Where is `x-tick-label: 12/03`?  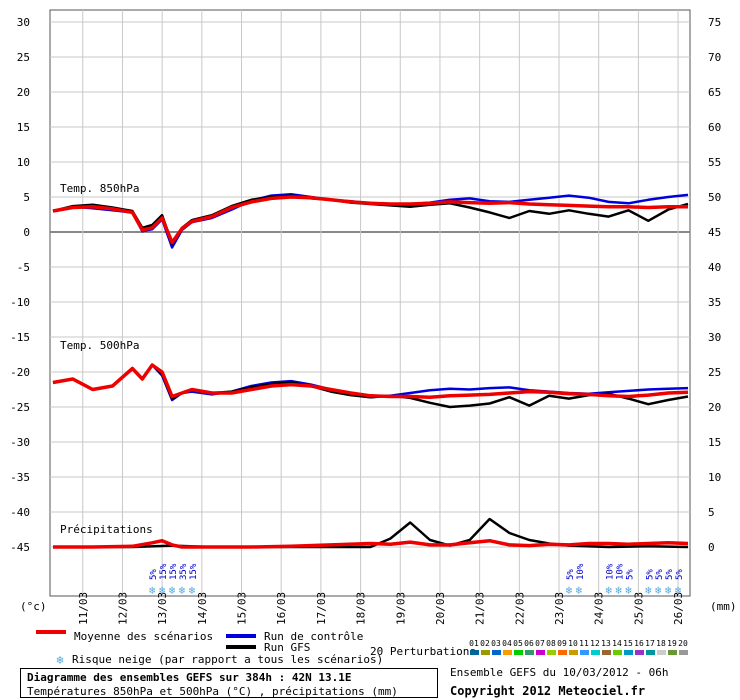 x-tick-label: 12/03 is located at coordinates (122, 608).